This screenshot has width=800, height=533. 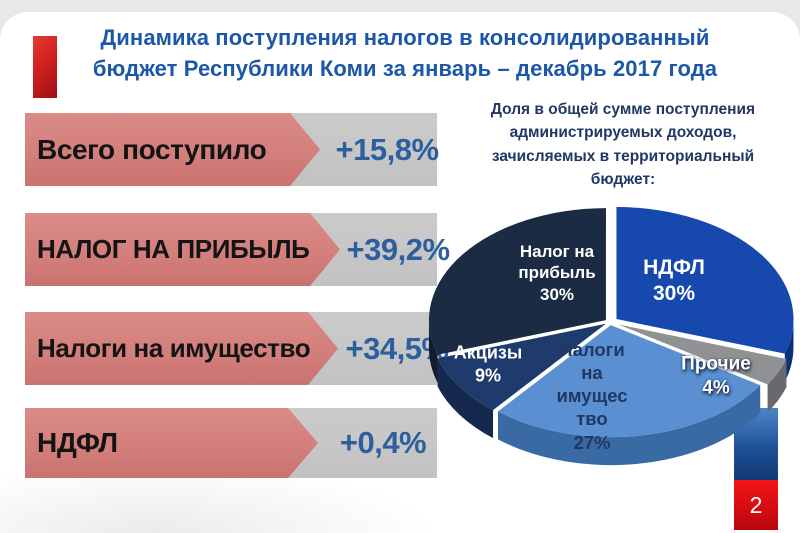 What do you see at coordinates (171, 443) in the screenshot?
I see `metric-arrow: НДФЛ` at bounding box center [171, 443].